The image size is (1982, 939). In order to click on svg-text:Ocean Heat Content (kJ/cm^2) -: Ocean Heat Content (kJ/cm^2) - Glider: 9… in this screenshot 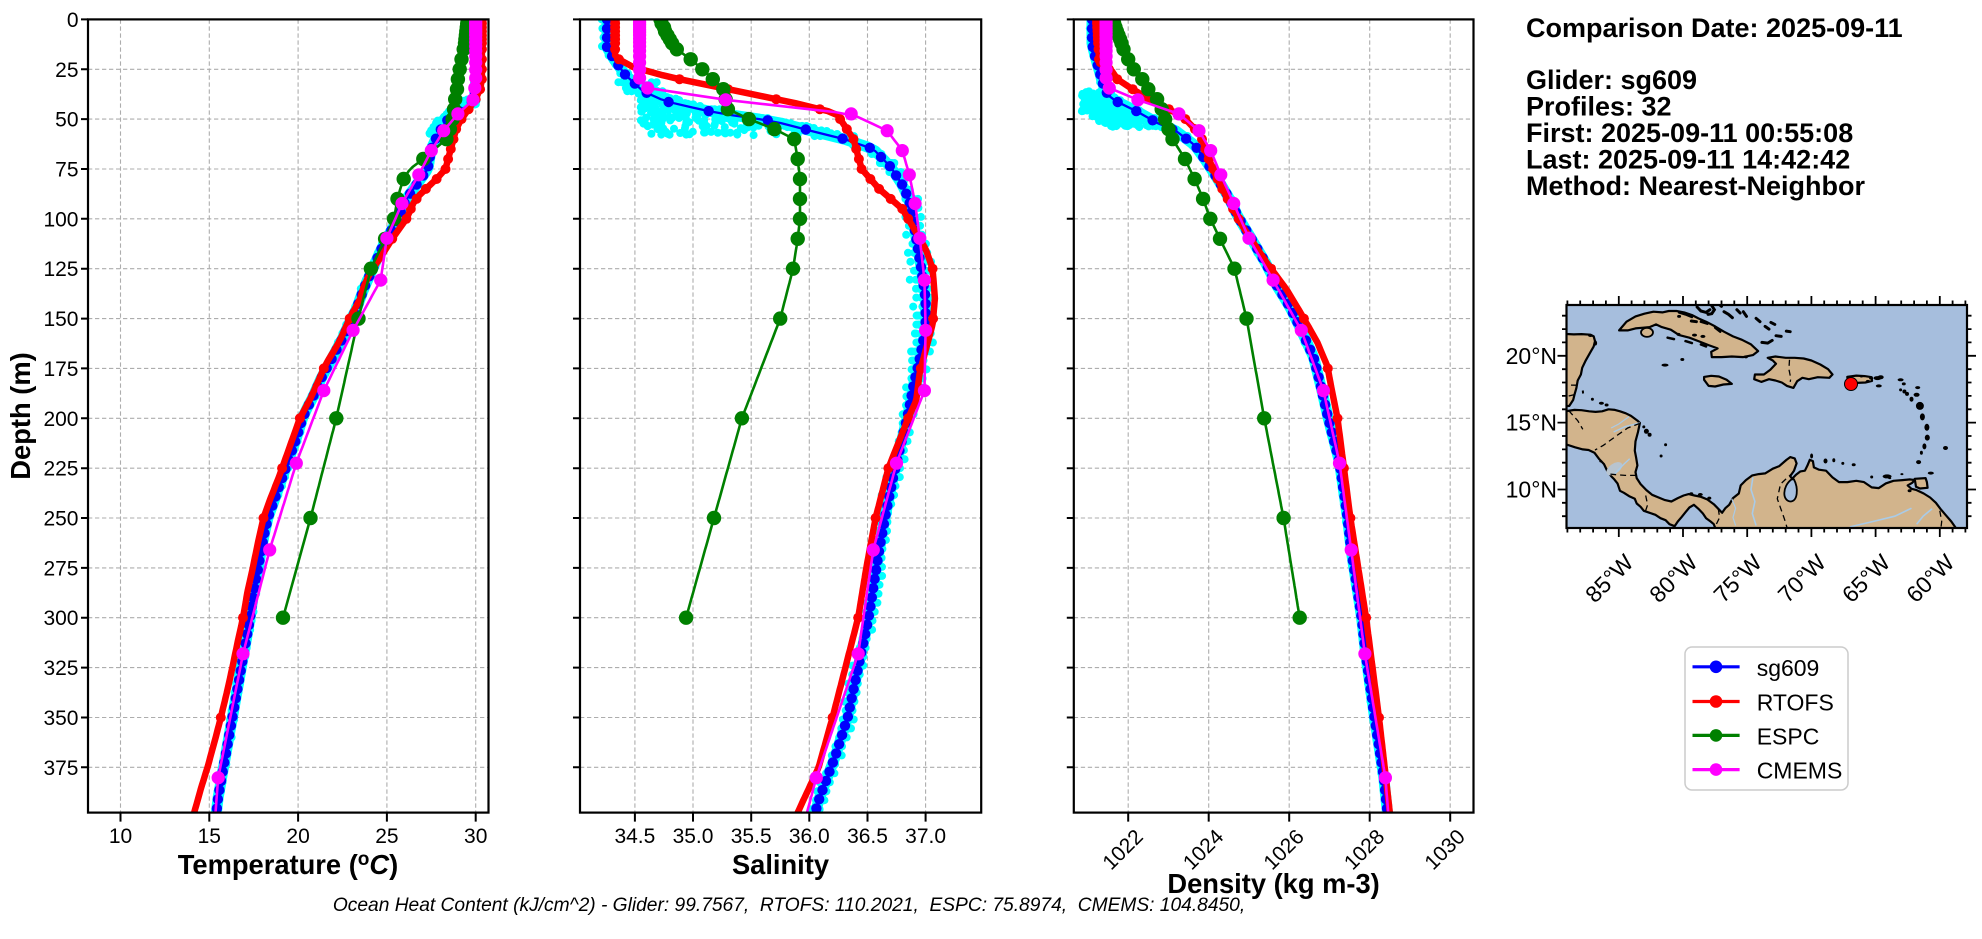, I will do `click(789, 905)`.